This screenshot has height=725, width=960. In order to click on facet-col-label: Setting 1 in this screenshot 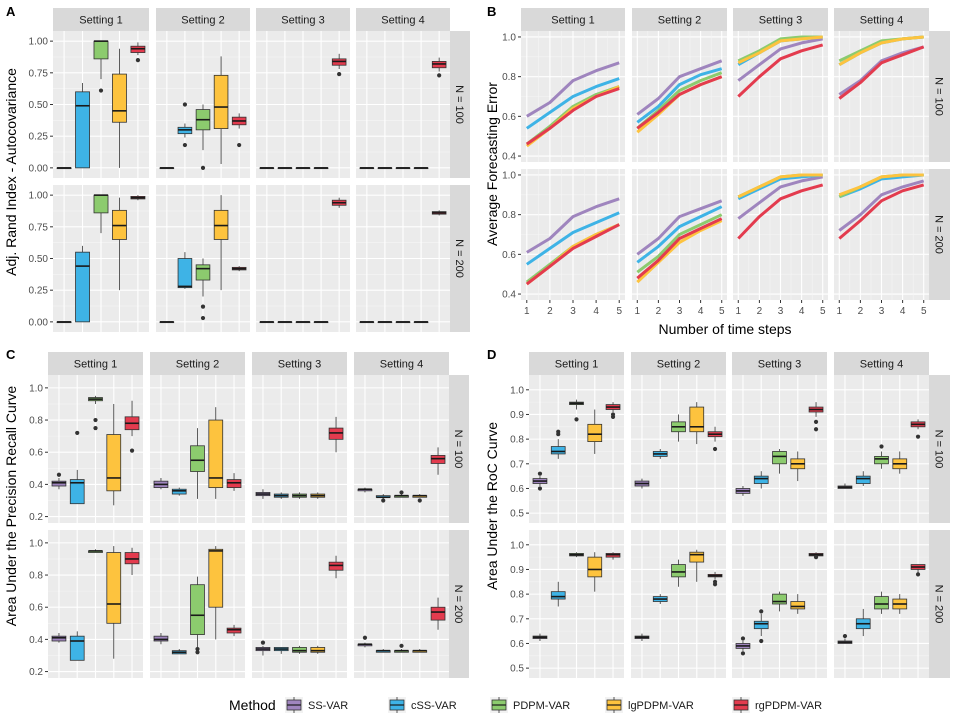, I will do `click(572, 21)`.